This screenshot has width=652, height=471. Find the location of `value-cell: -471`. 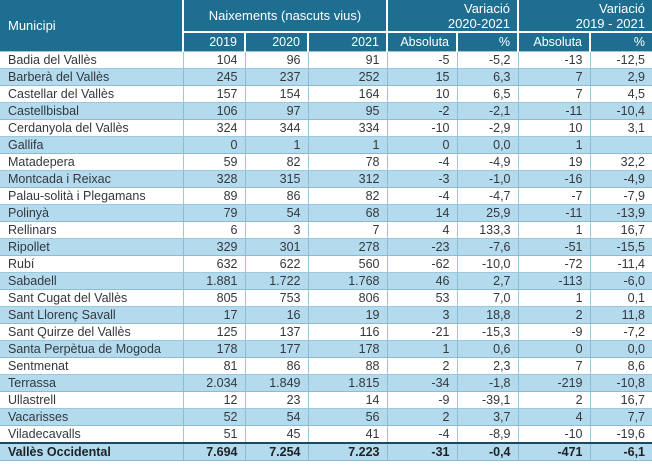

value-cell: -471 is located at coordinates (554, 451).